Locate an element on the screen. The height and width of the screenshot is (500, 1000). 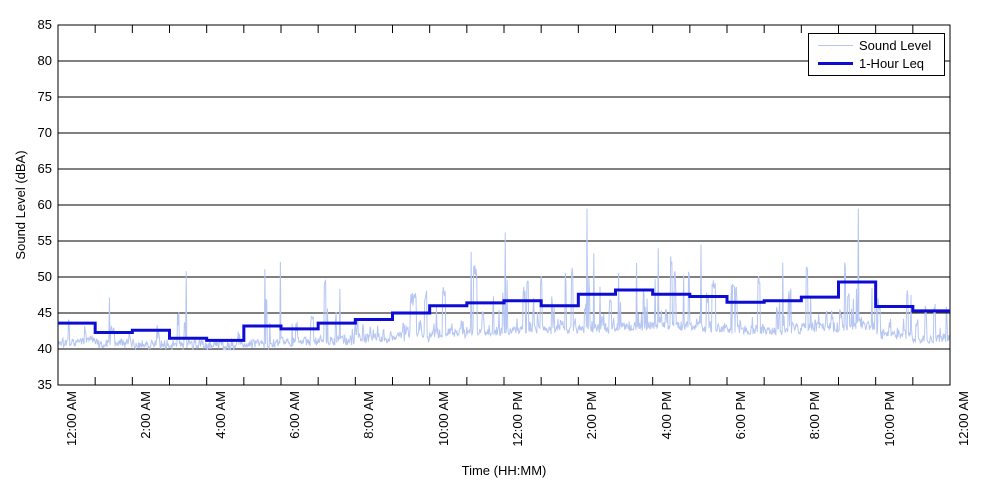
x-tick-label: 4:00 PM is located at coordinates (666, 415).